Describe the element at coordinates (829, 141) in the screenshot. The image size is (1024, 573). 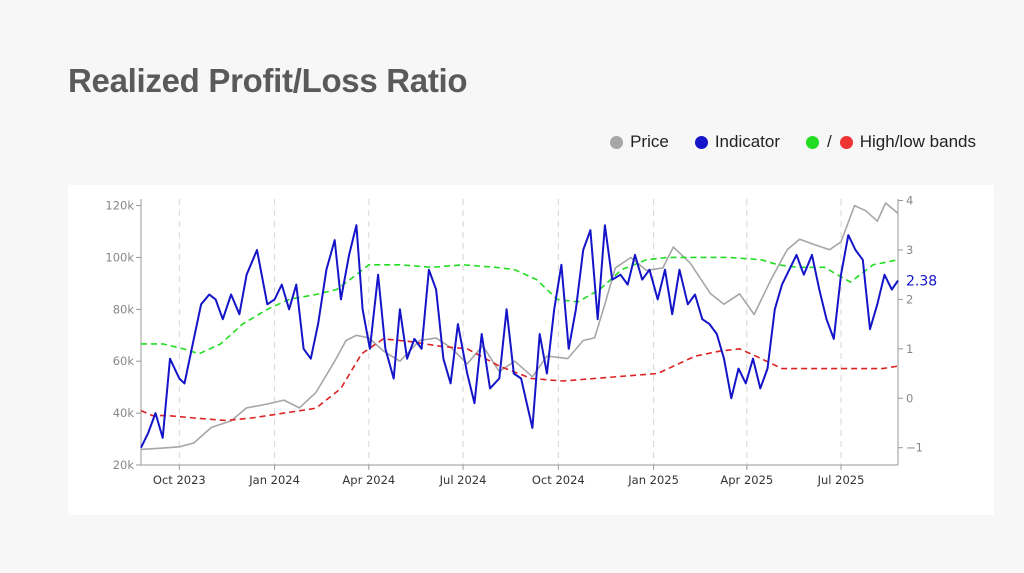
I see `legend-bands-slash: /` at that location.